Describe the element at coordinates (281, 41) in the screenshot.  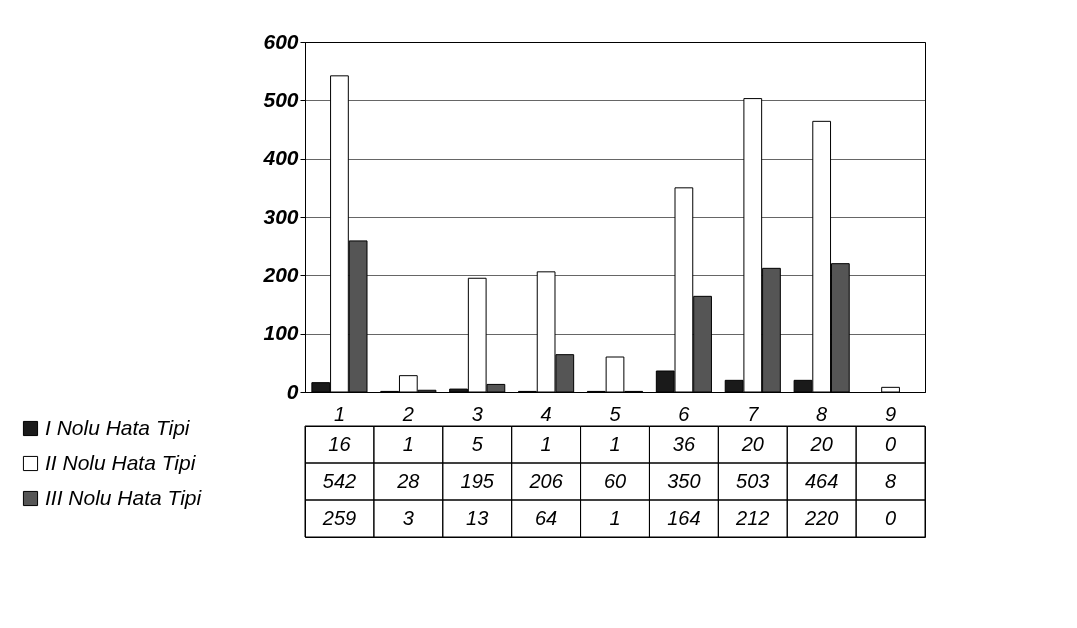
I see `y-tick-label: 600` at that location.